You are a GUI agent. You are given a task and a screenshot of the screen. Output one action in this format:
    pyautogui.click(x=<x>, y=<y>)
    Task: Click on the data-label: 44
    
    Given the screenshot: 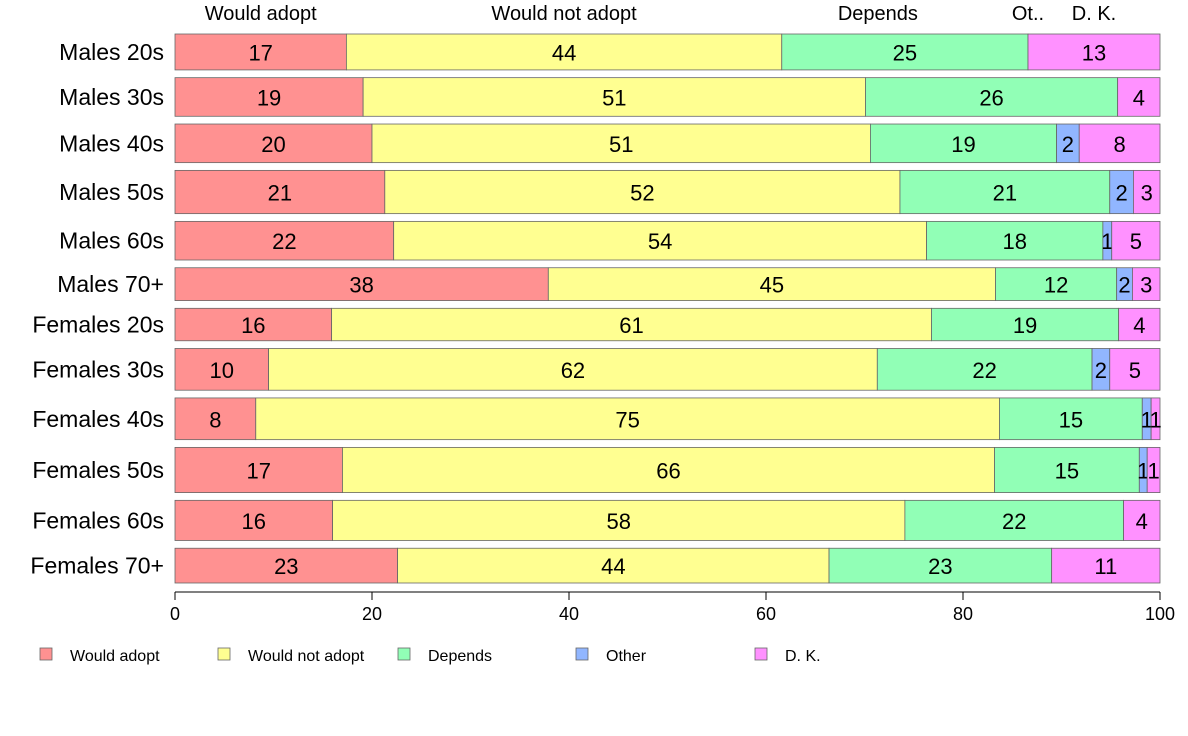 What is the action you would take?
    pyautogui.click(x=564, y=52)
    